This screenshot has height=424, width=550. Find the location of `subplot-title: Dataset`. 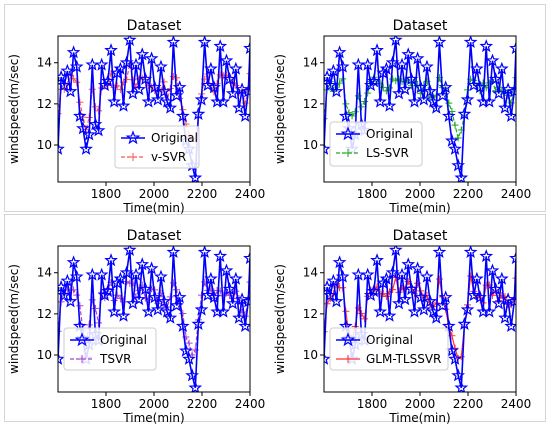

subplot-title: Dataset is located at coordinates (420, 236).